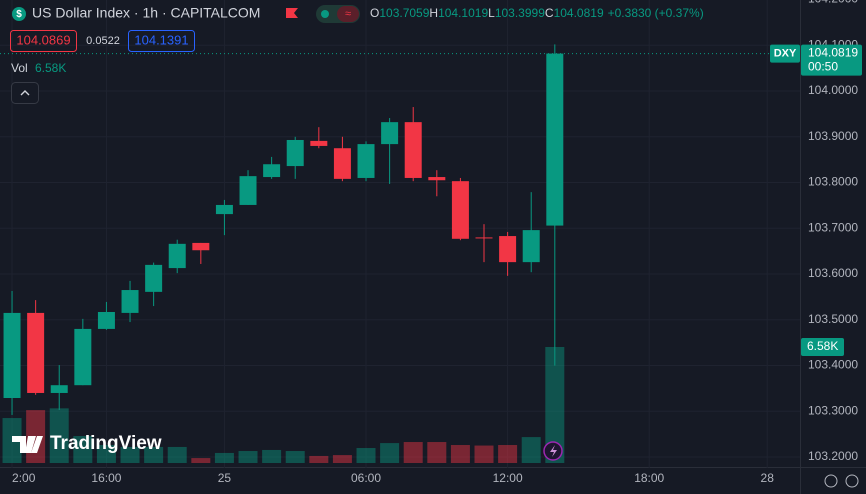 This screenshot has height=494, width=866. I want to click on collapse-arrow, so click(25, 93).